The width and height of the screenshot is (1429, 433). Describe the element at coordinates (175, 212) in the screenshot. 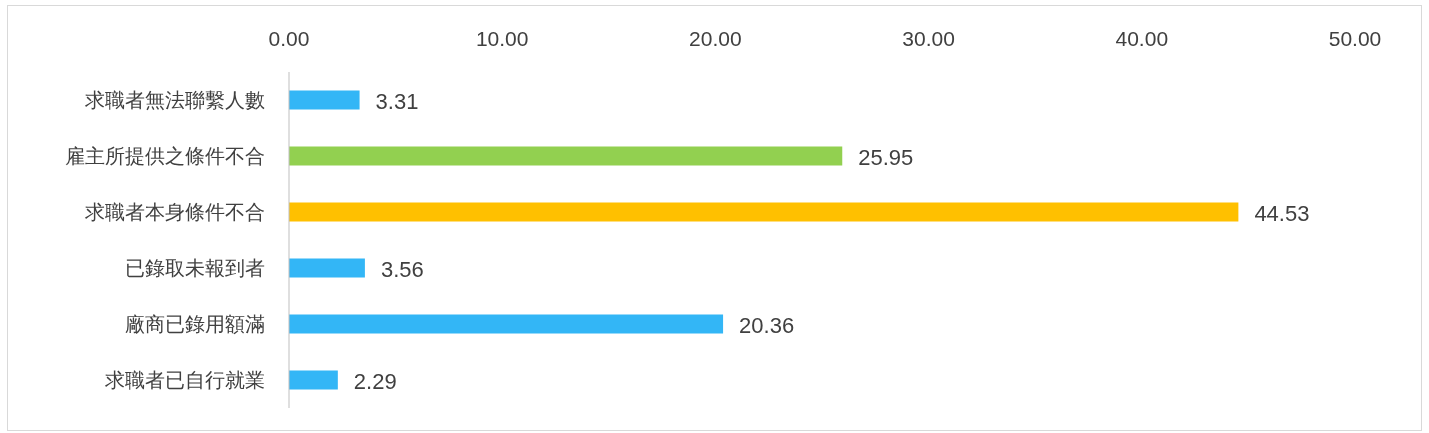

I see `y-tick-label: 求職者本身條件不合` at that location.